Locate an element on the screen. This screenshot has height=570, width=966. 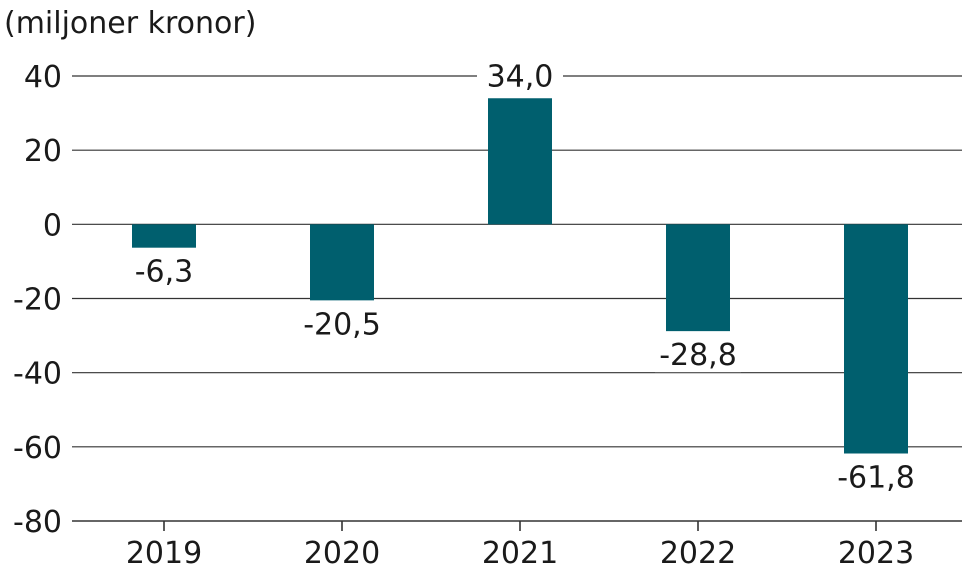
y-axis-ticks: 40 20 0 -20 -40 -60 -80 is located at coordinates (37, 300).